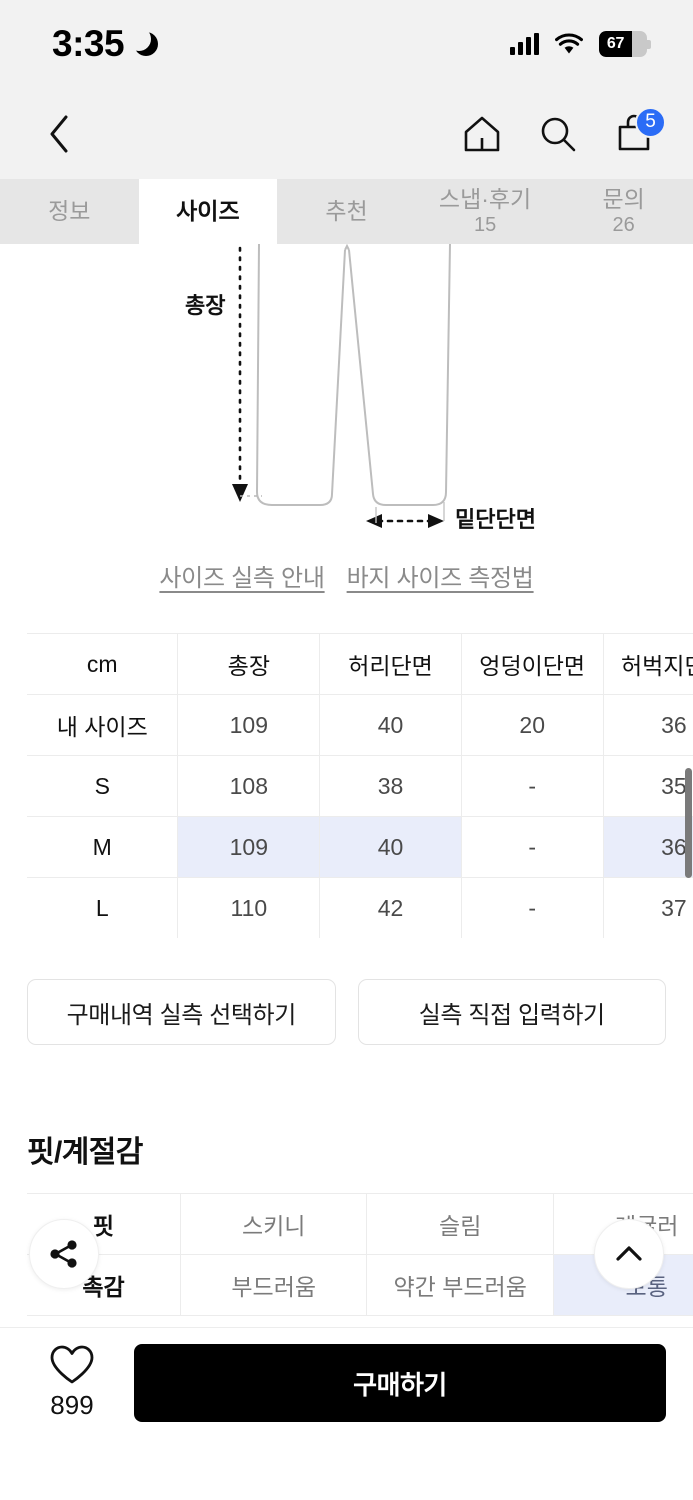 This screenshot has width=693, height=1500. I want to click on row-label: 내 사이즈, so click(103, 725).